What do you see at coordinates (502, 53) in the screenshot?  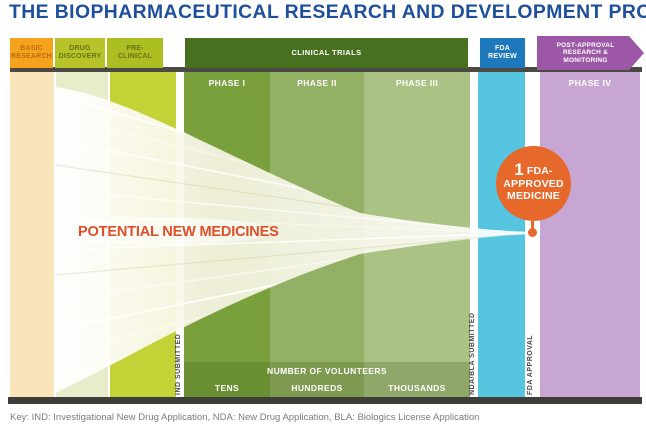 I see `stage-chip-fda-review: FDA REVIEW` at bounding box center [502, 53].